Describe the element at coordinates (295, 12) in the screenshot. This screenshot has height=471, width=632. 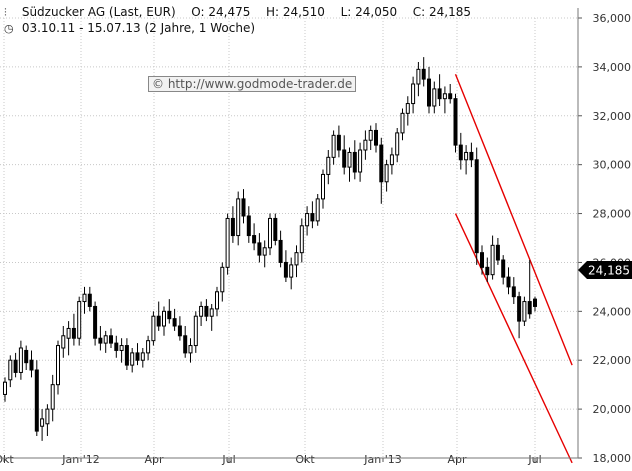
I see `high-value: H: 24,510` at that location.